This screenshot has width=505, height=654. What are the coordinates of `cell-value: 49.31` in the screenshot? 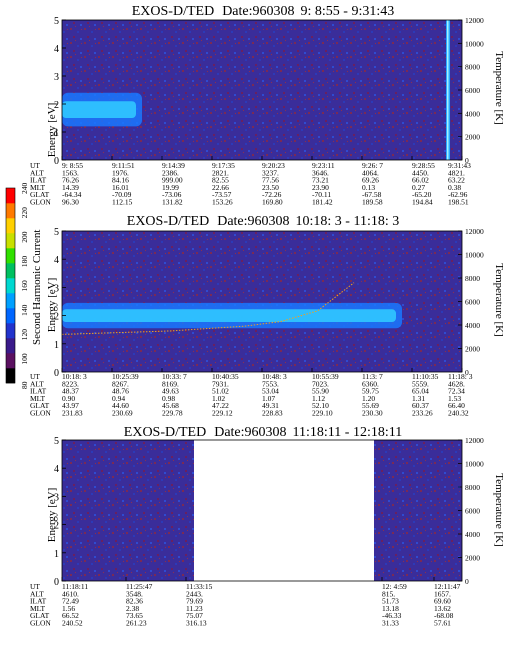 It's located at (270, 405).